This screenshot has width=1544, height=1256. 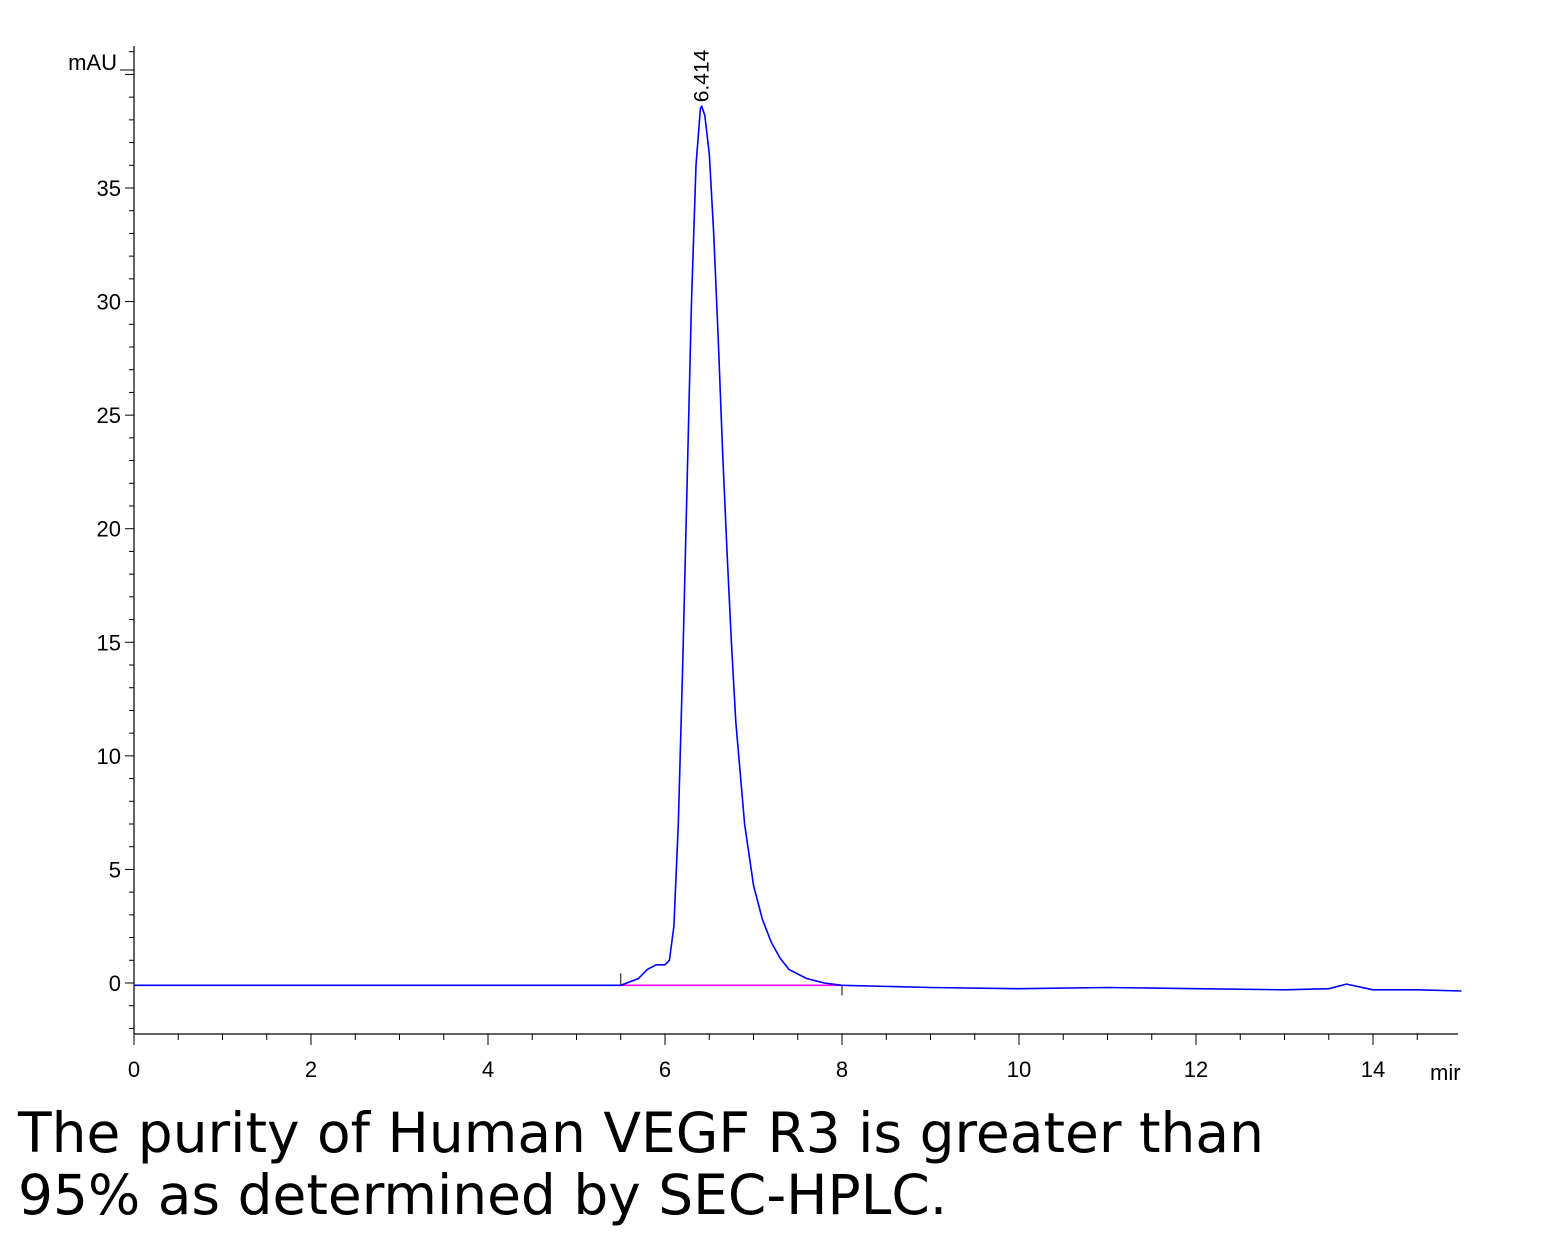 What do you see at coordinates (109, 756) in the screenshot?
I see `y-tick-label: 10` at bounding box center [109, 756].